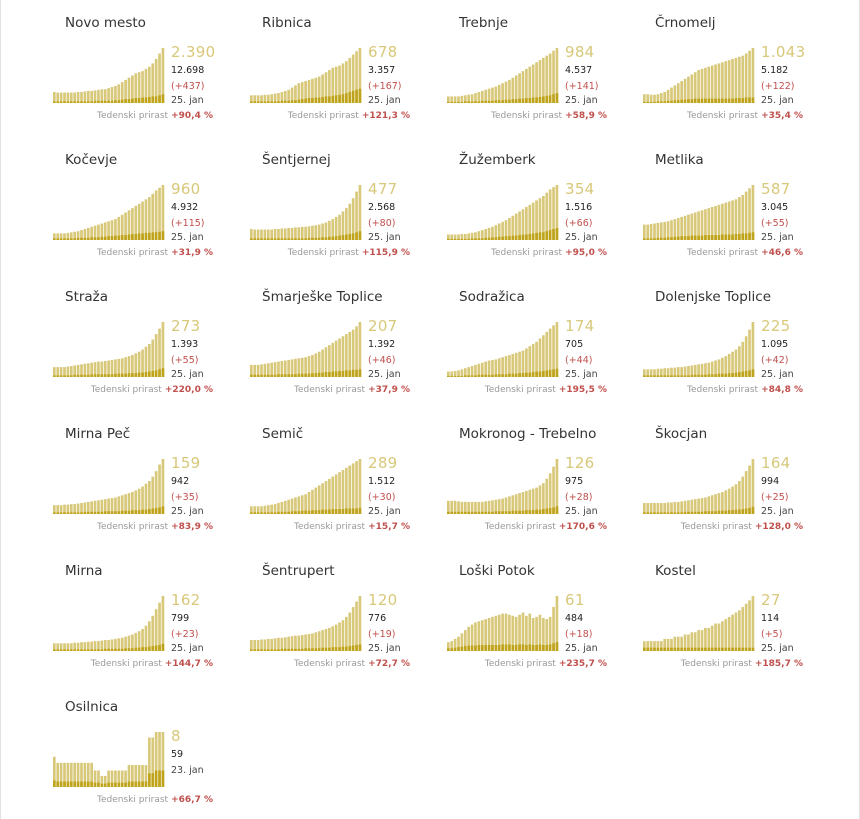  Describe the element at coordinates (776, 326) in the screenshot. I see `active-cases-value: 225` at that location.